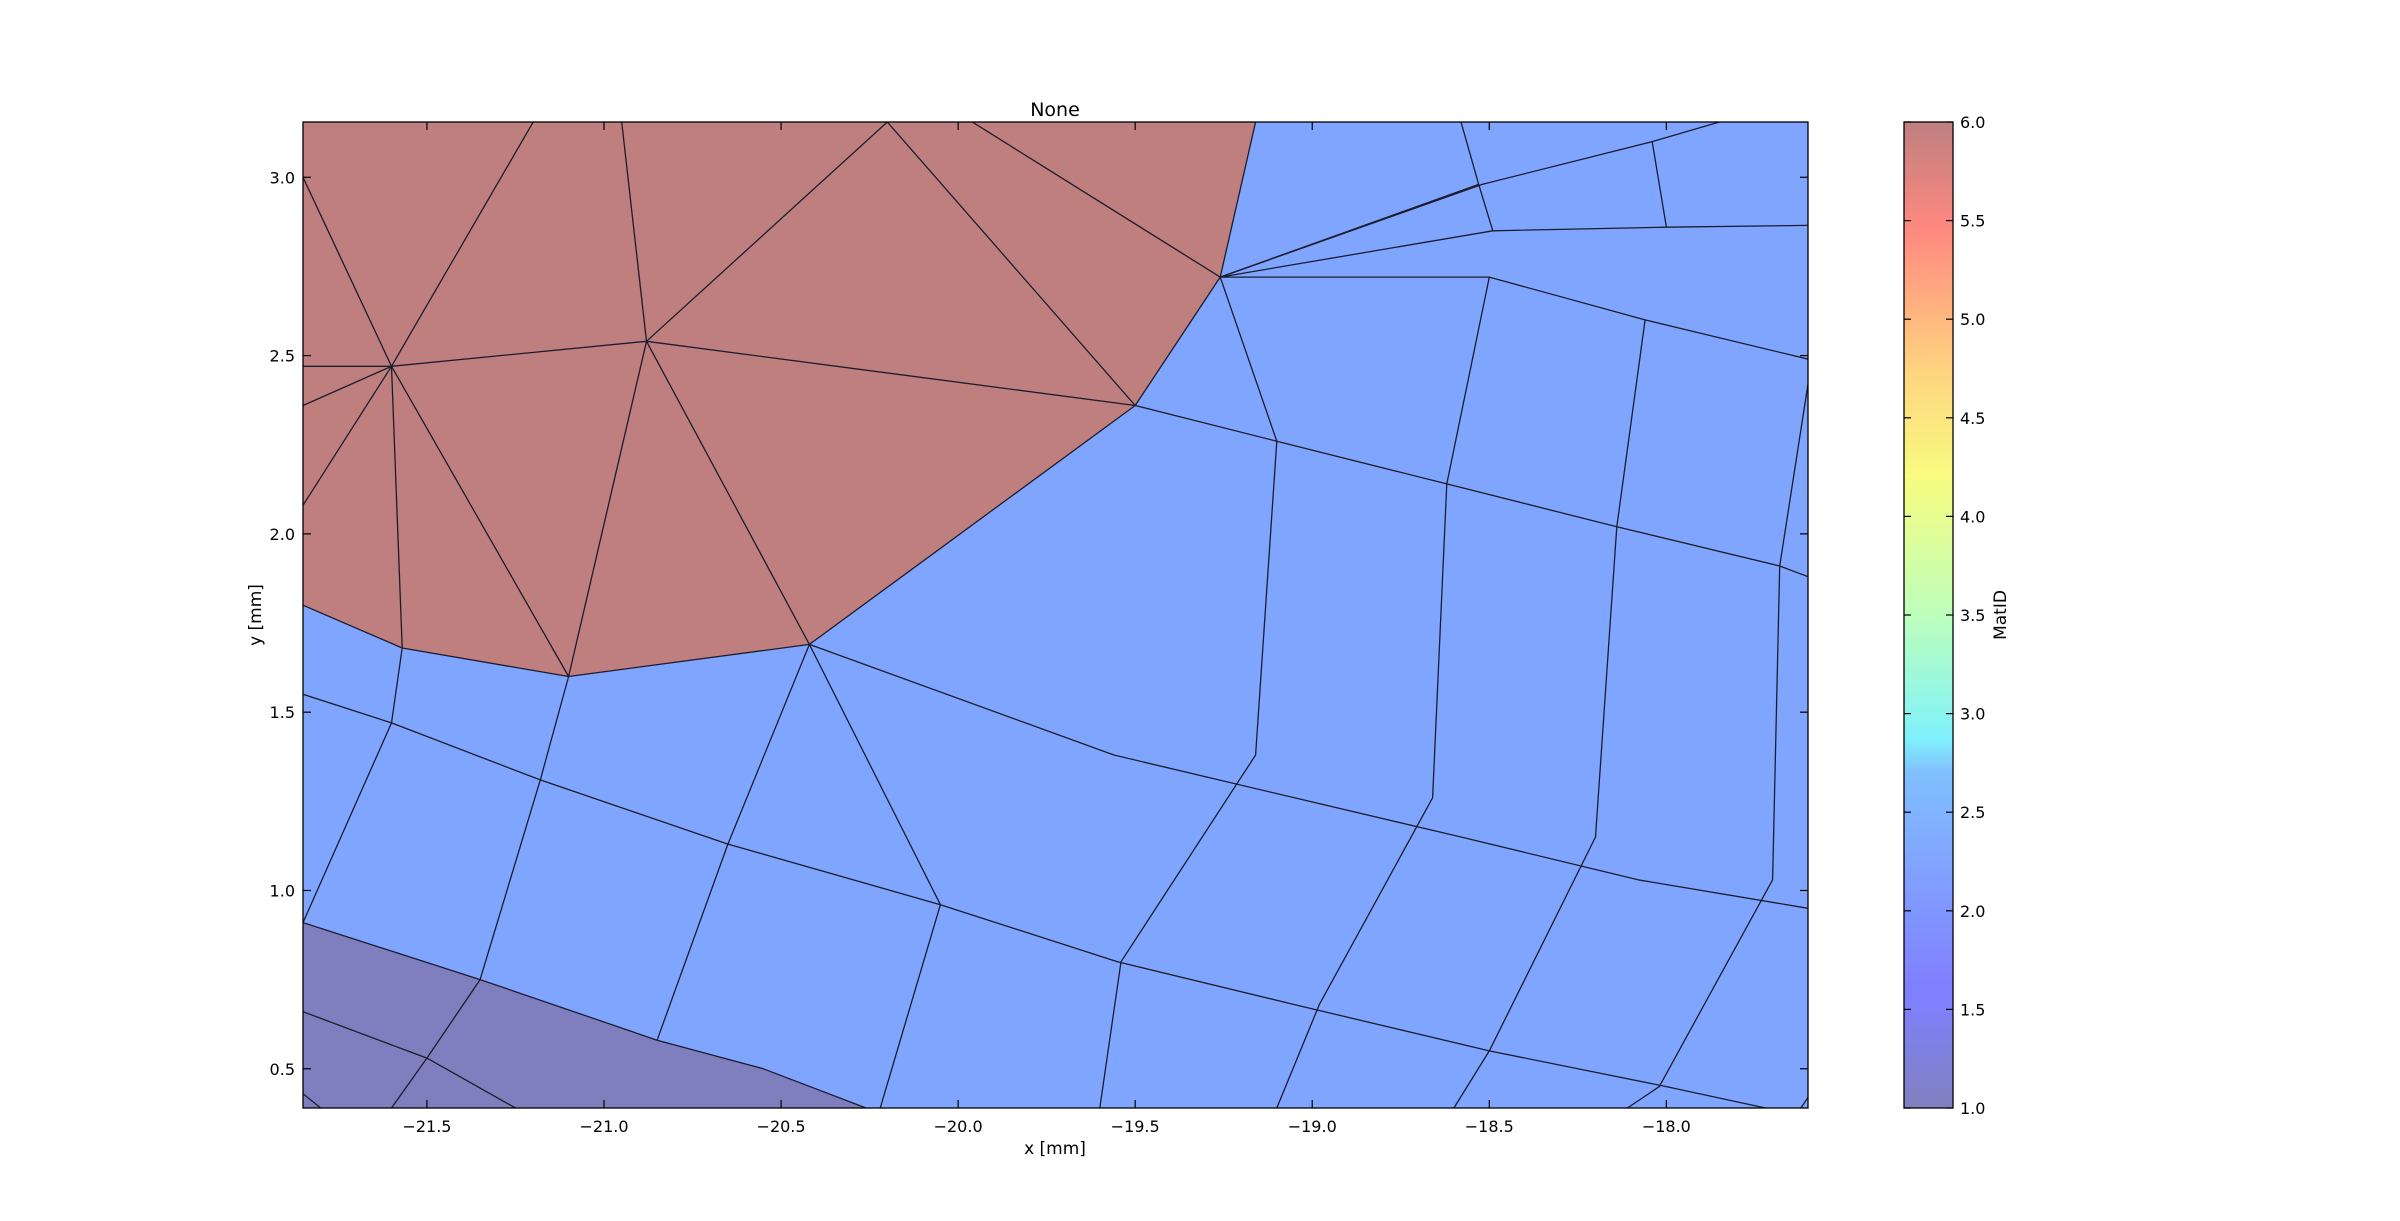 This screenshot has height=1221, width=2400. What do you see at coordinates (282, 712) in the screenshot?
I see `y-tick-label: 1.5` at bounding box center [282, 712].